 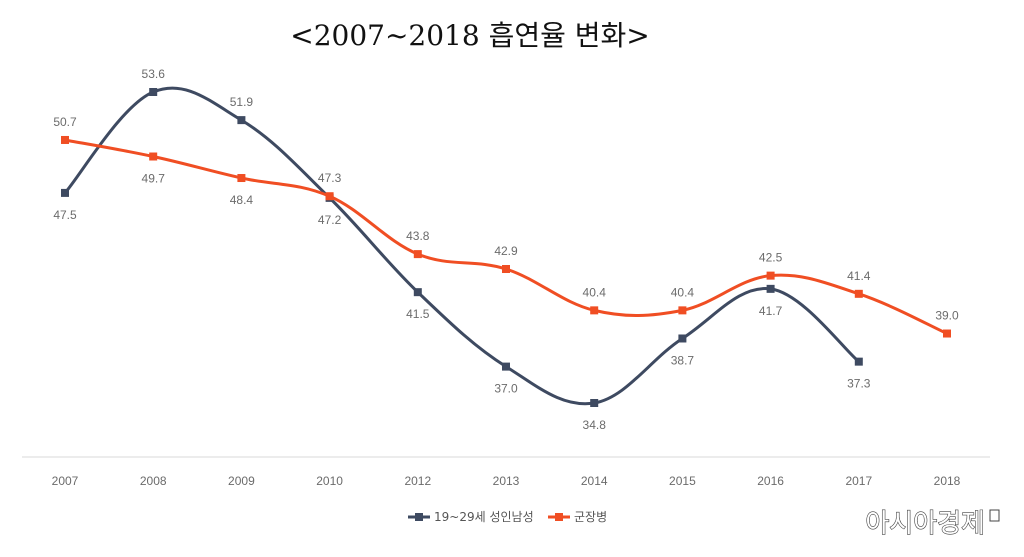 What do you see at coordinates (330, 178) in the screenshot?
I see `data-label: 47.3` at bounding box center [330, 178].